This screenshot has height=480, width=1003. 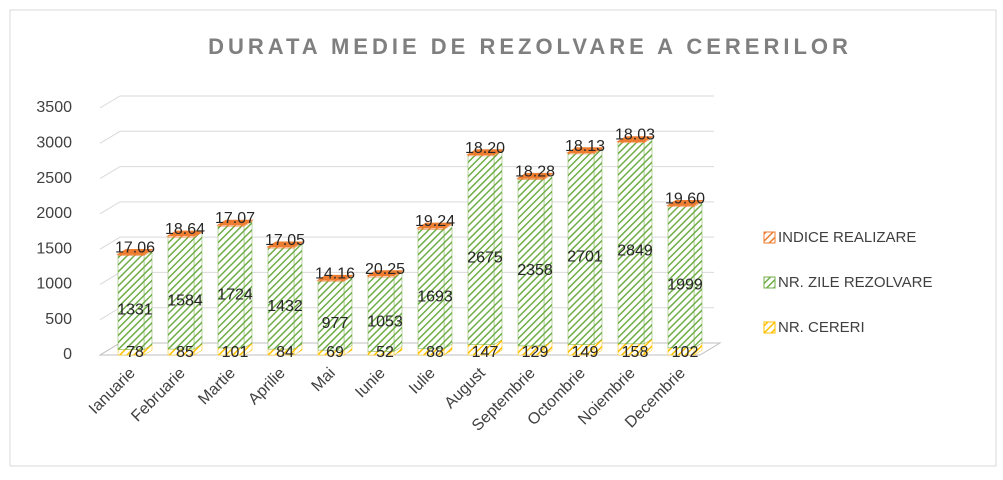 I want to click on data-label: 149, so click(x=585, y=352).